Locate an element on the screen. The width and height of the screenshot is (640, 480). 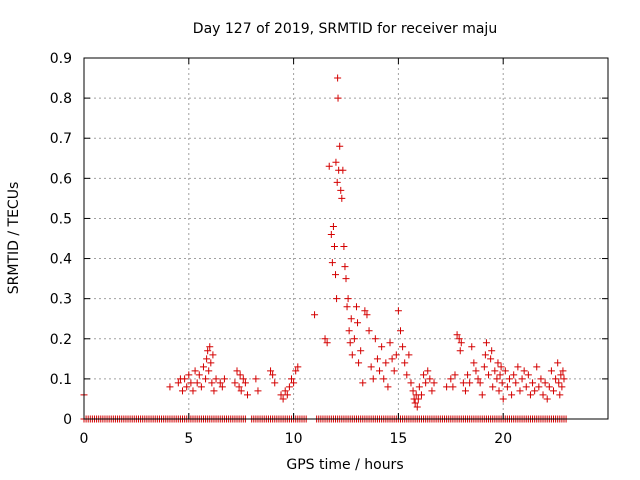
y-axis-label: SRMTID / TECUs is located at coordinates (14, 238).